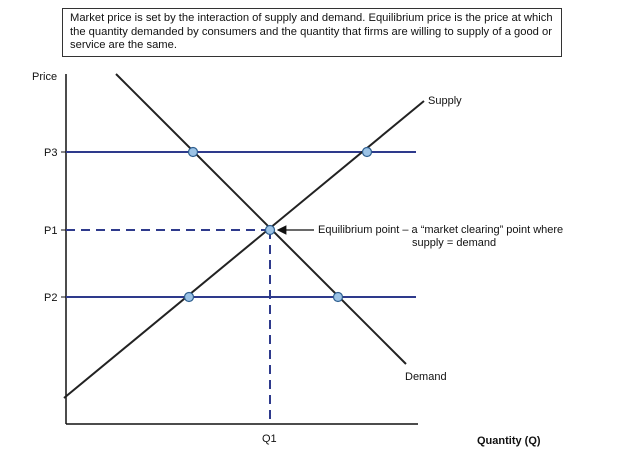 This screenshot has height=456, width=624. What do you see at coordinates (454, 243) in the screenshot?
I see `annotation-line-2: supply = demand` at bounding box center [454, 243].